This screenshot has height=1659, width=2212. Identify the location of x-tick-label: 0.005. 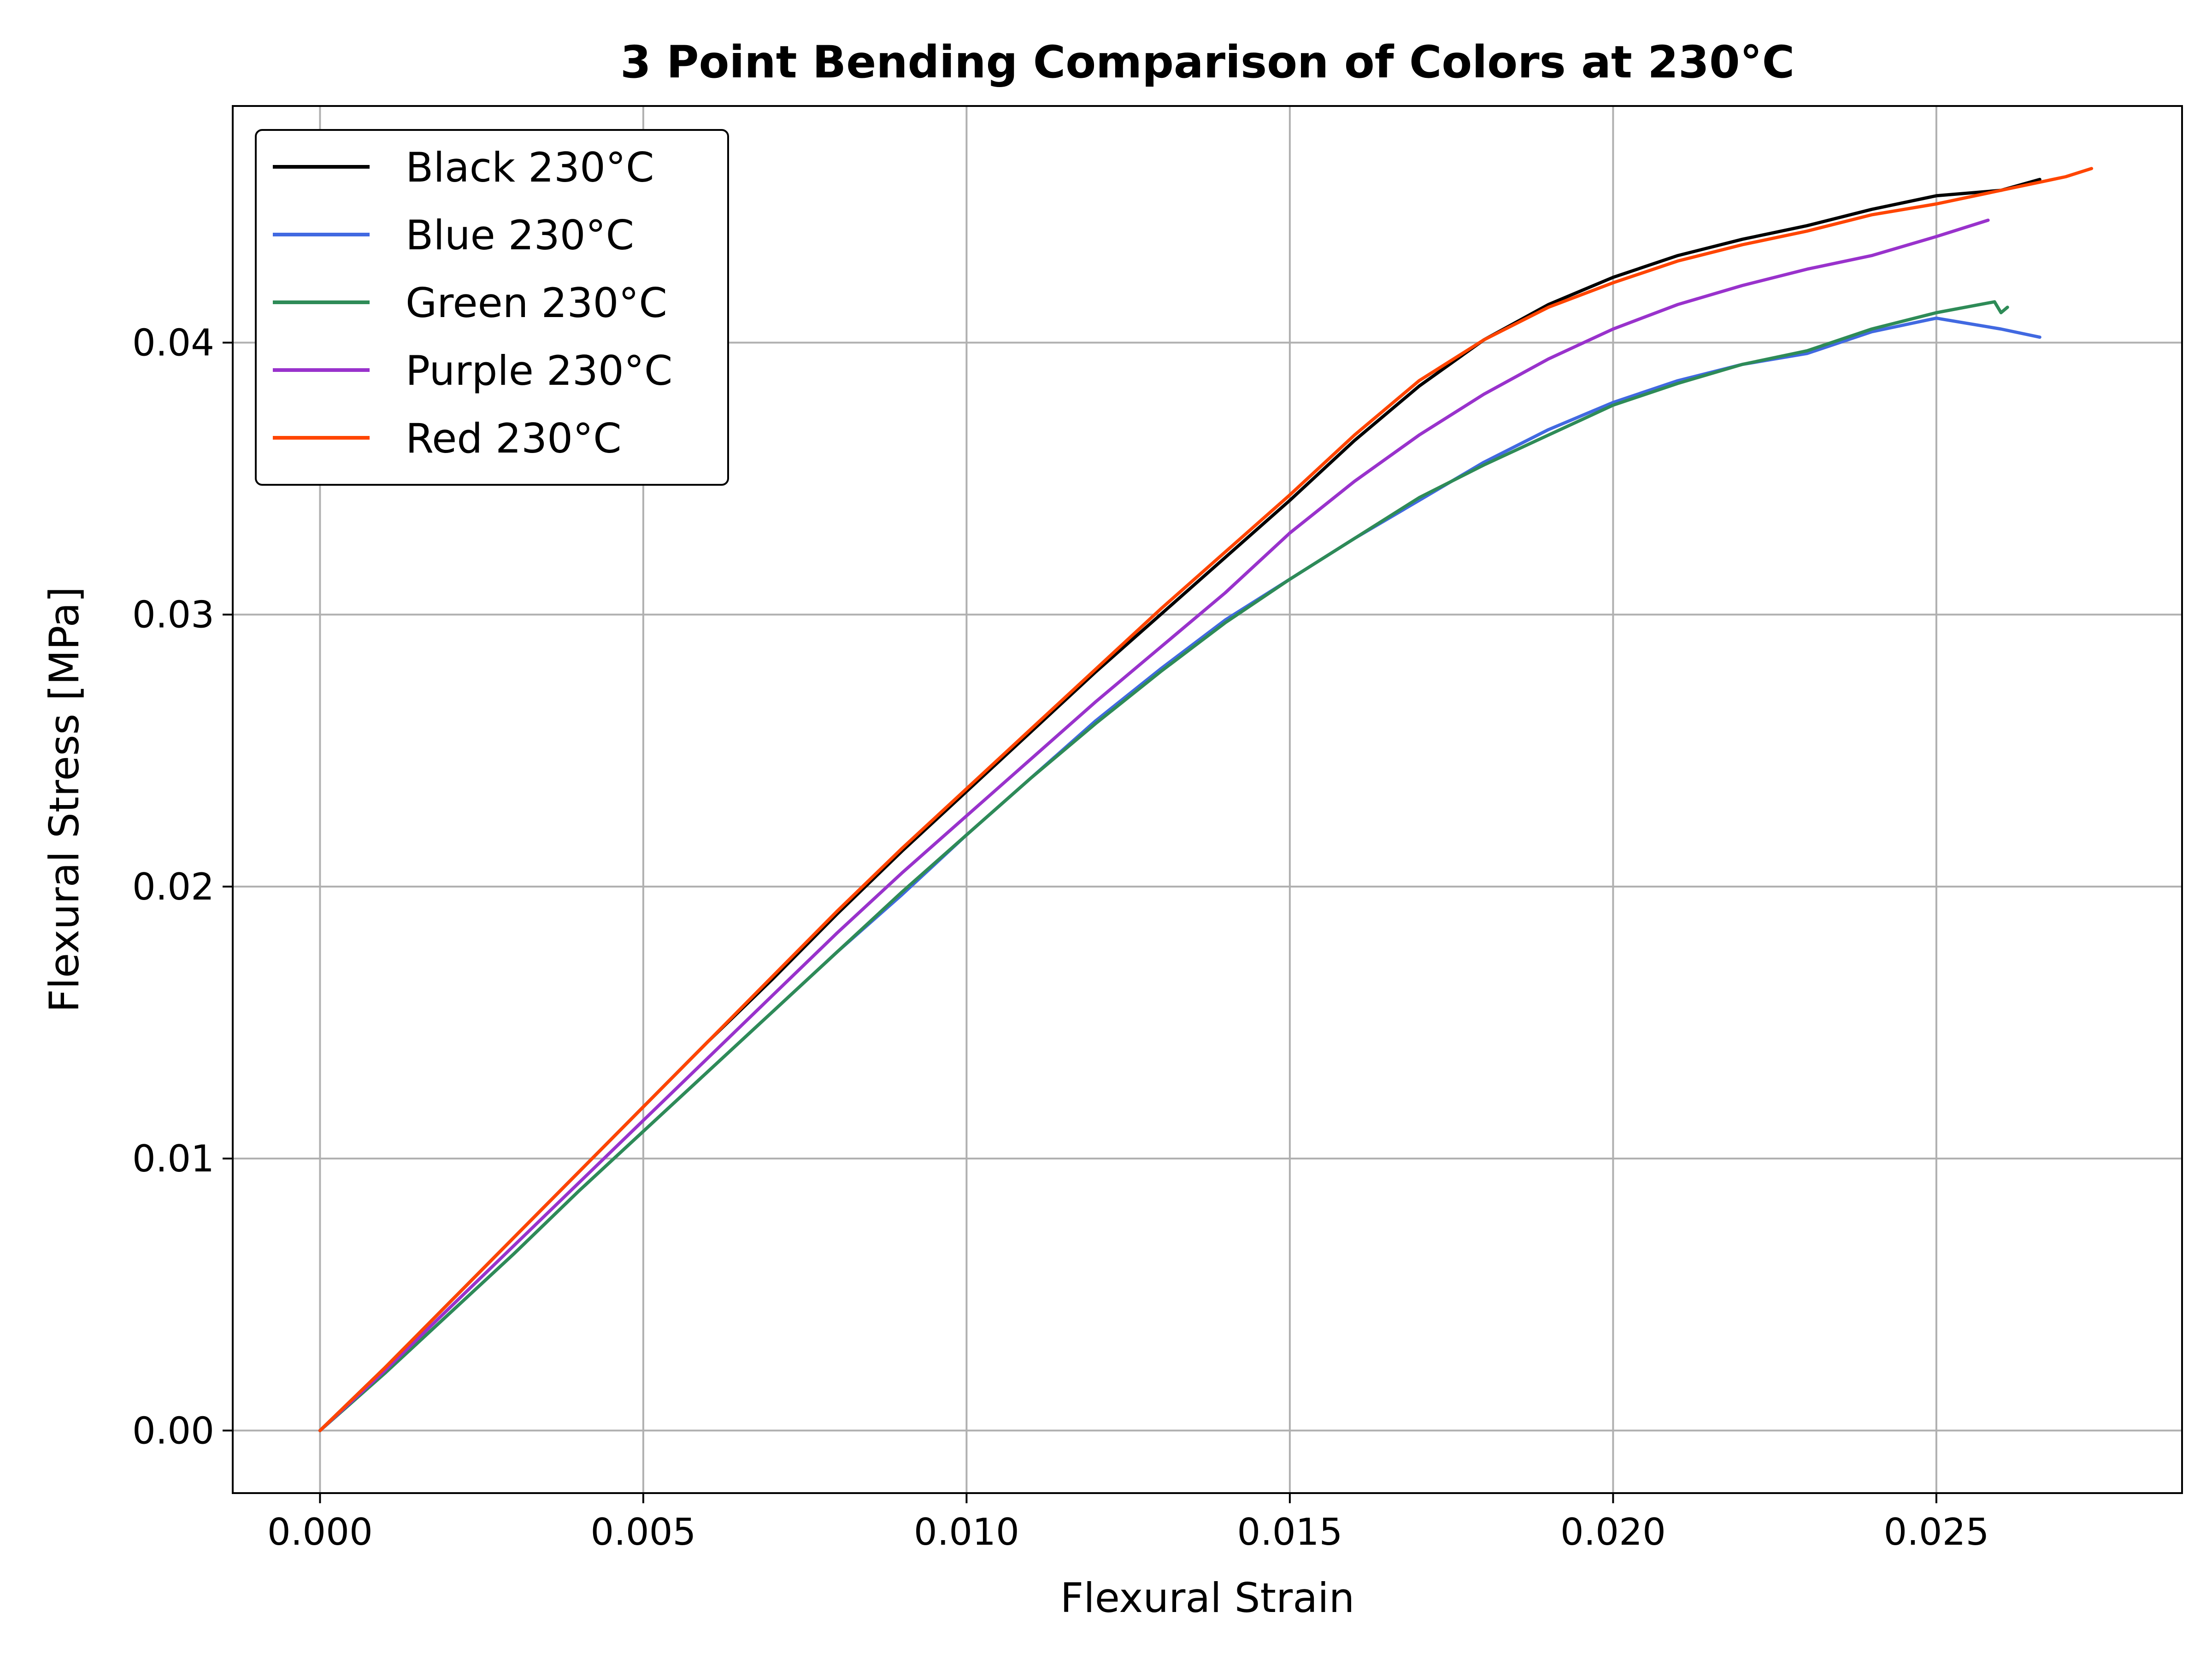
(643, 1532).